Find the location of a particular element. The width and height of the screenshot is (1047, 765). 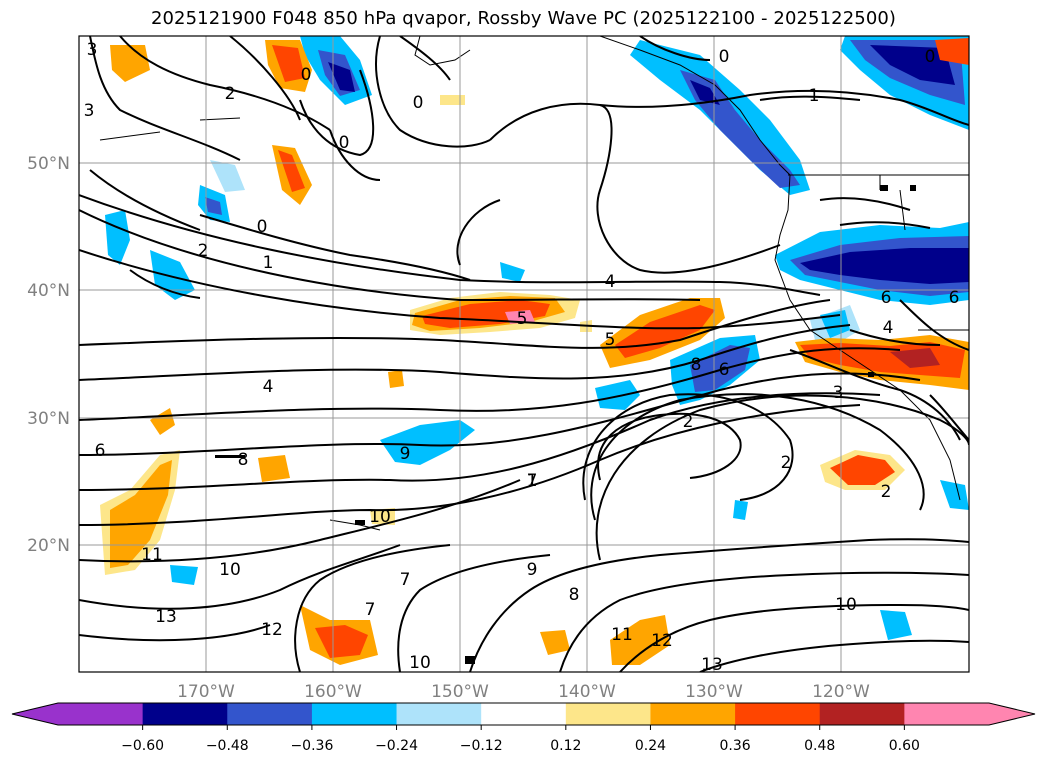

colorbar-high-extend is located at coordinates (1012, 714).